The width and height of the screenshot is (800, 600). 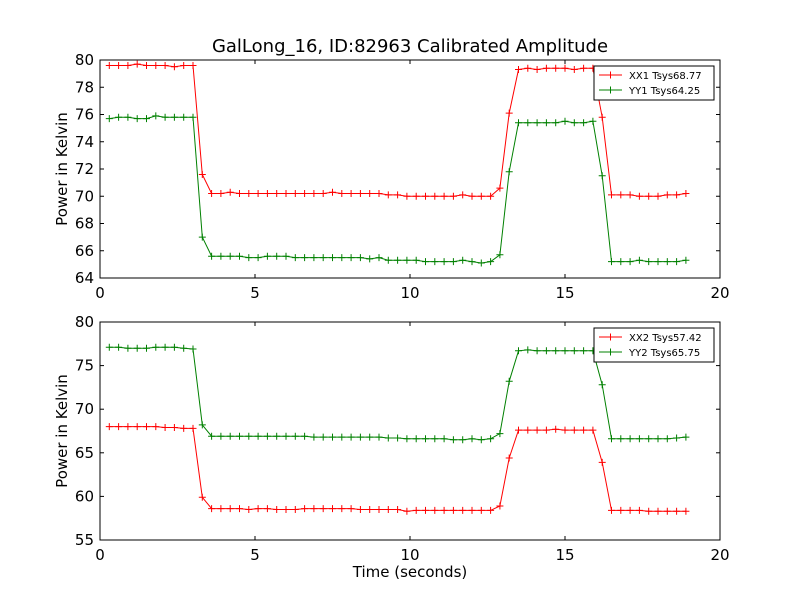 What do you see at coordinates (255, 555) in the screenshot?
I see `chart2-x-tick-label: 5` at bounding box center [255, 555].